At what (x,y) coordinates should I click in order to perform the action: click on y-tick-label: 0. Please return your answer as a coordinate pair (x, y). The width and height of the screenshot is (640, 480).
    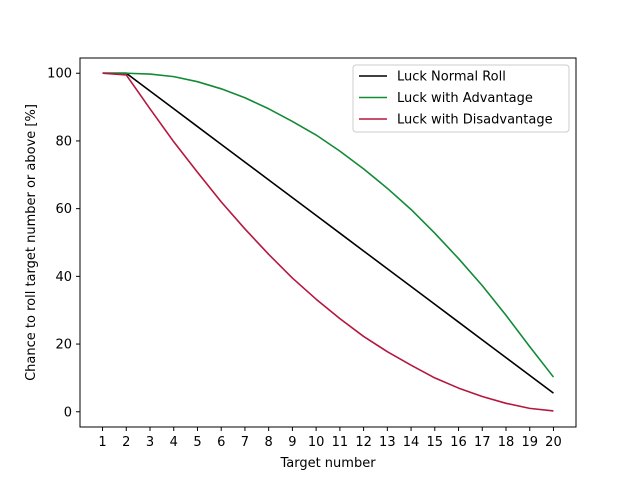
    Looking at the image, I should click on (68, 412).